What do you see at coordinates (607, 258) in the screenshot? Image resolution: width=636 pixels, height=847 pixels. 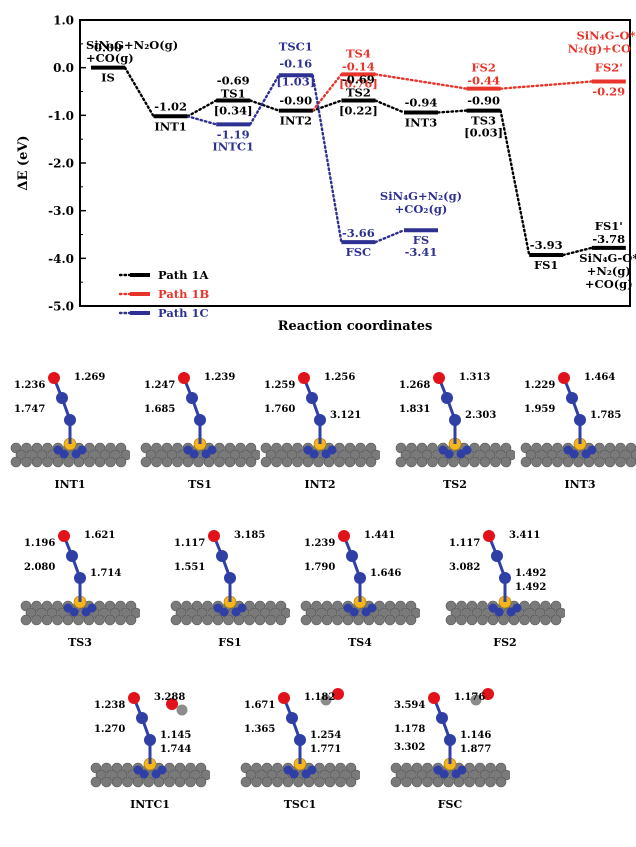 I see `species-fs1p: SiN₄G-O*` at bounding box center [607, 258].